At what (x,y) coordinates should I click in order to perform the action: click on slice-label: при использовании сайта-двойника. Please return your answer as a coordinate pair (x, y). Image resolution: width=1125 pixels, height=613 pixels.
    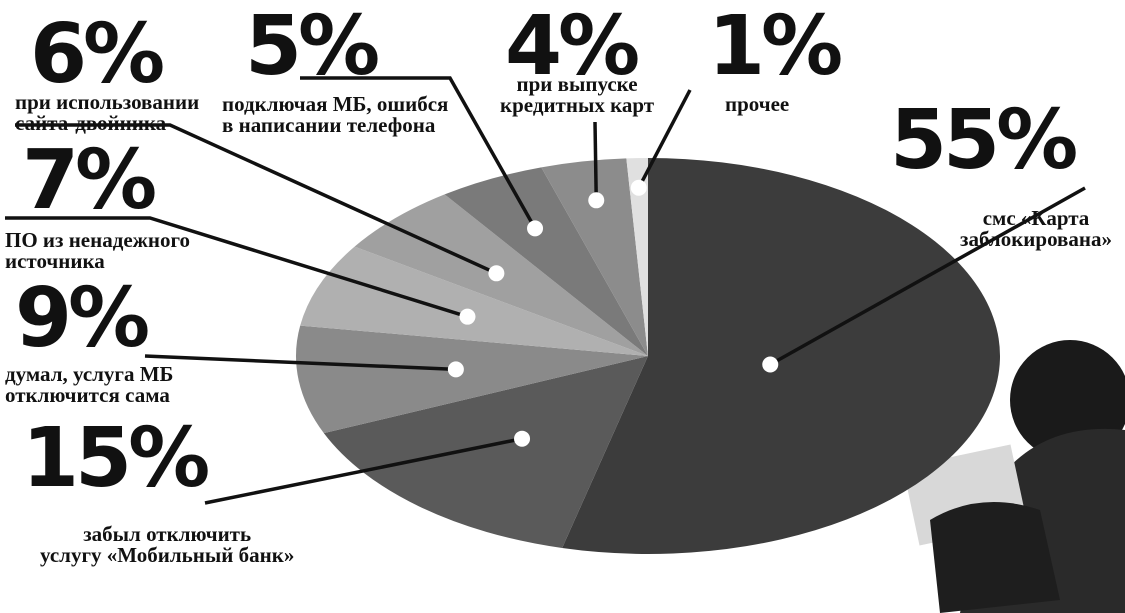
    Looking at the image, I should click on (107, 112).